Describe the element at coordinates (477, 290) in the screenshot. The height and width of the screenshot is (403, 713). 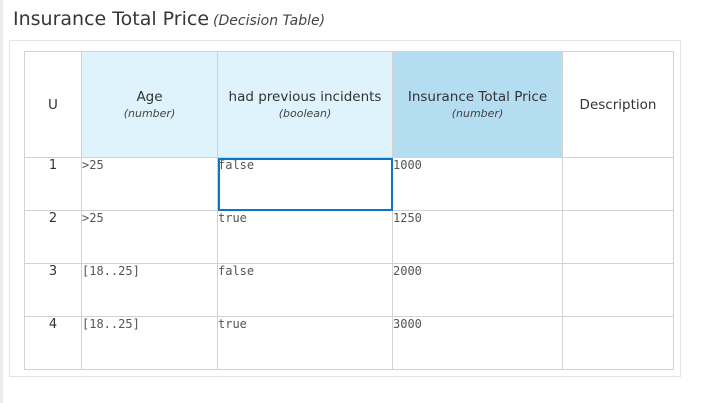
I see `rule-cell-total-price: 2000` at that location.